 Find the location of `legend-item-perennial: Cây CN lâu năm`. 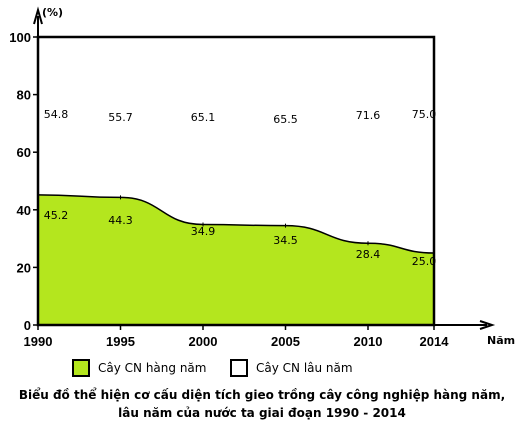

legend-item-perennial: Cây CN lâu năm is located at coordinates (291, 368).